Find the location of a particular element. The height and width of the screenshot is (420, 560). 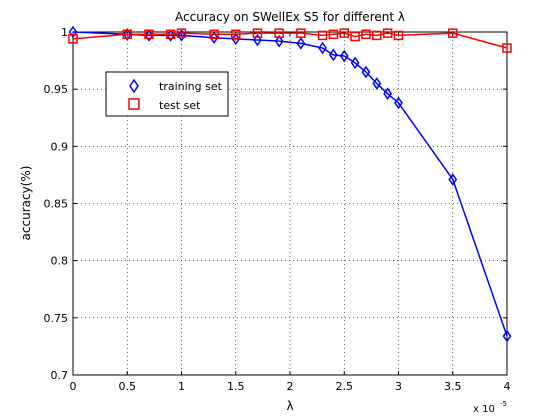

chart-title: Accuracy on SWellEx S5 for different λ is located at coordinates (290, 17).